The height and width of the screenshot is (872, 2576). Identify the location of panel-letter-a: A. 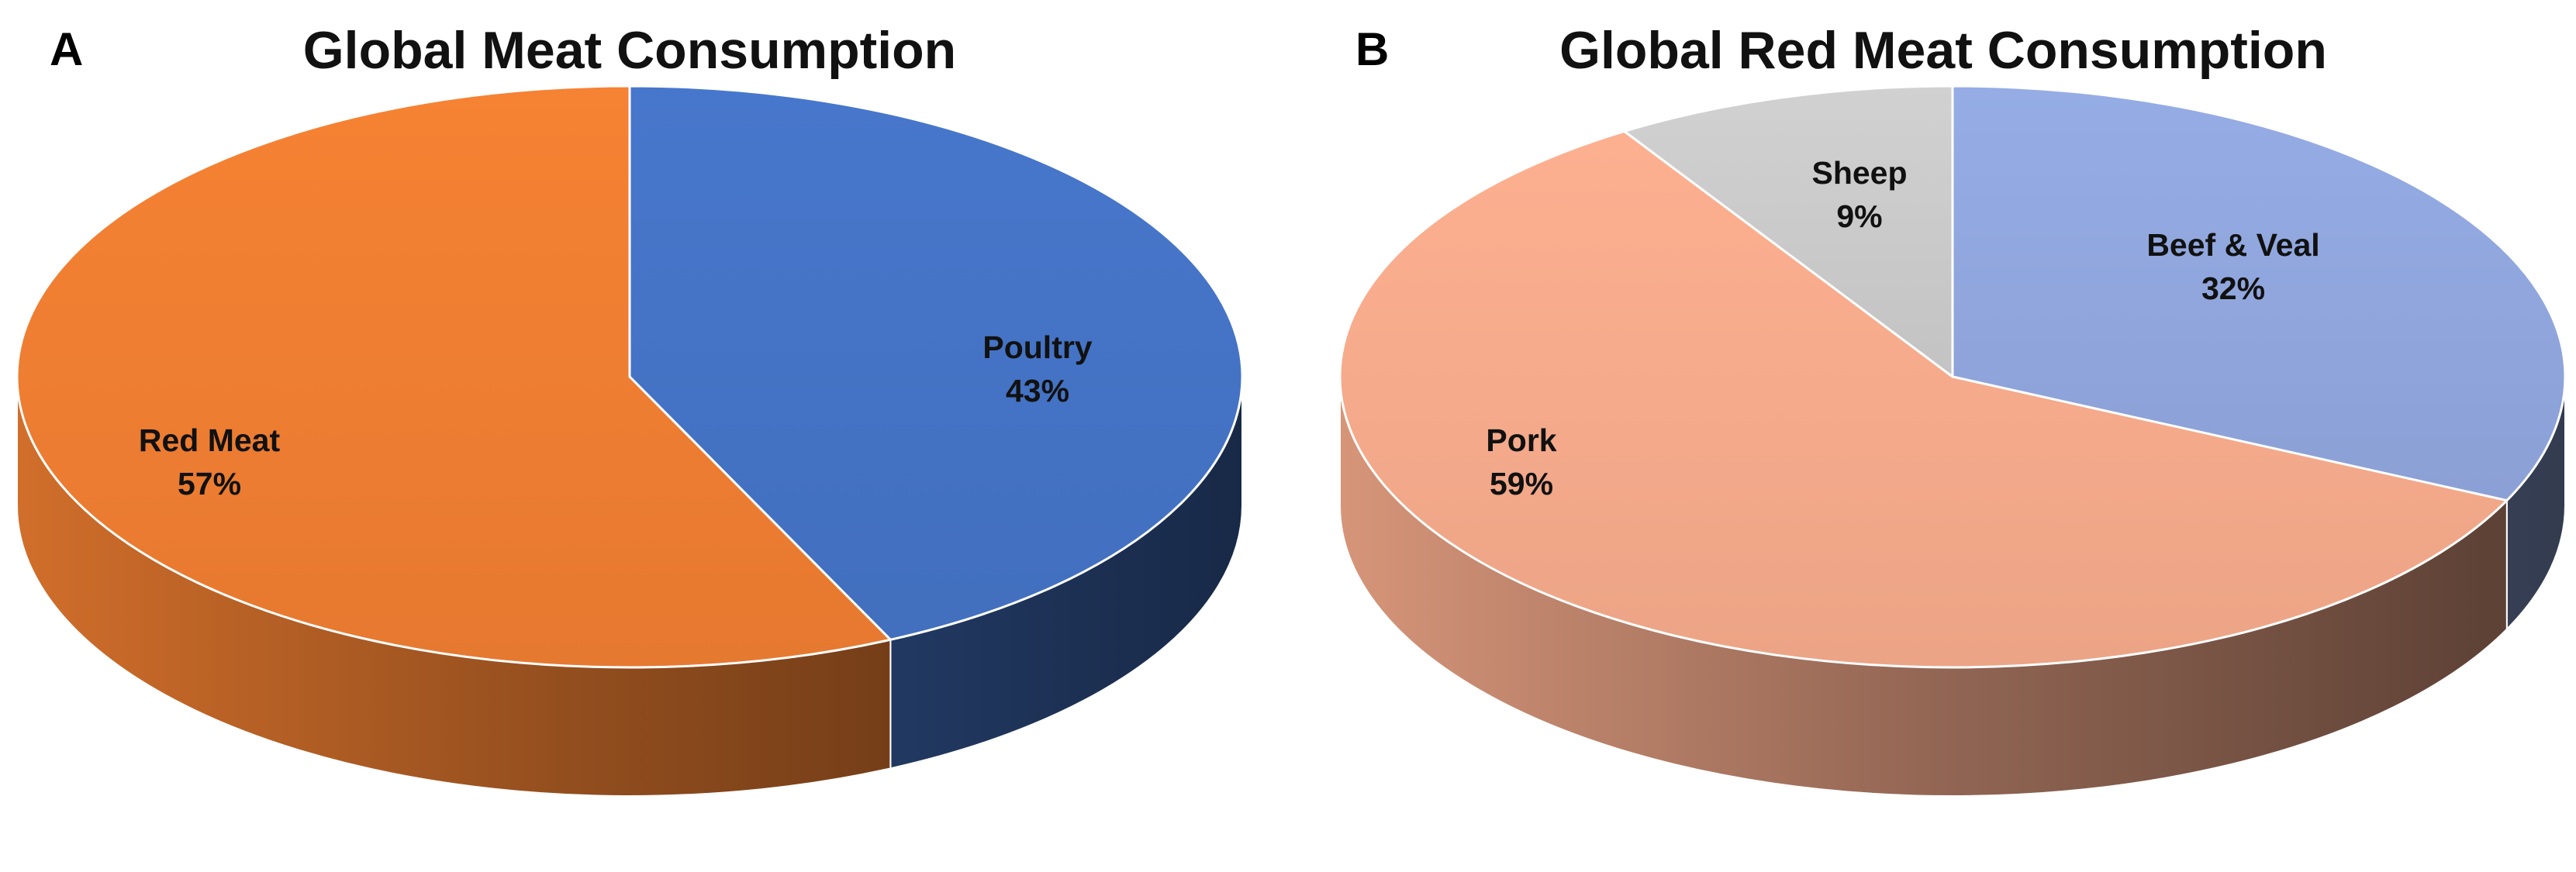
(66, 49).